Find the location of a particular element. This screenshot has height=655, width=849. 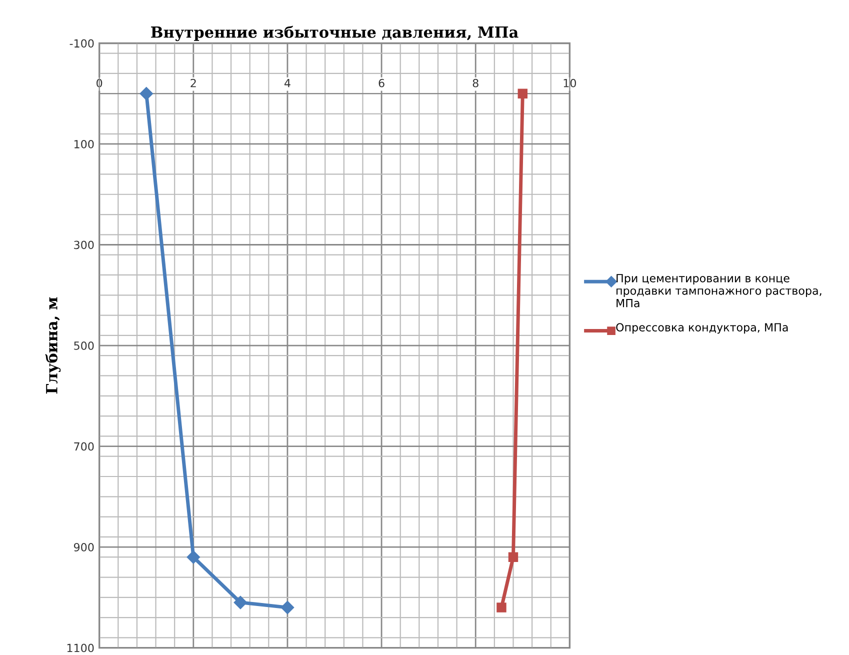

x-tick-label: 8 is located at coordinates (475, 83).